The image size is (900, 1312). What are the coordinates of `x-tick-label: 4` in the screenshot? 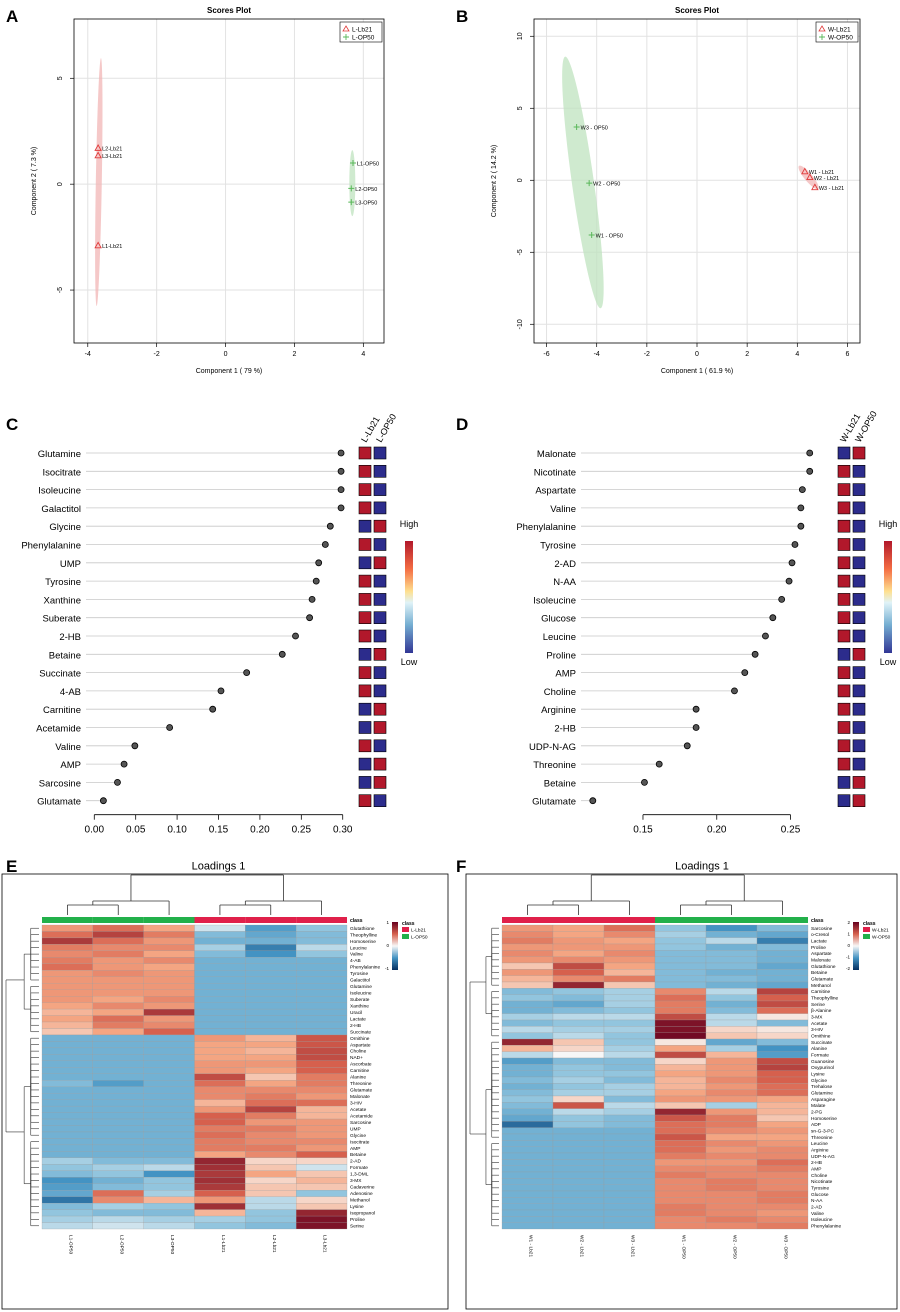 It's located at (363, 354).